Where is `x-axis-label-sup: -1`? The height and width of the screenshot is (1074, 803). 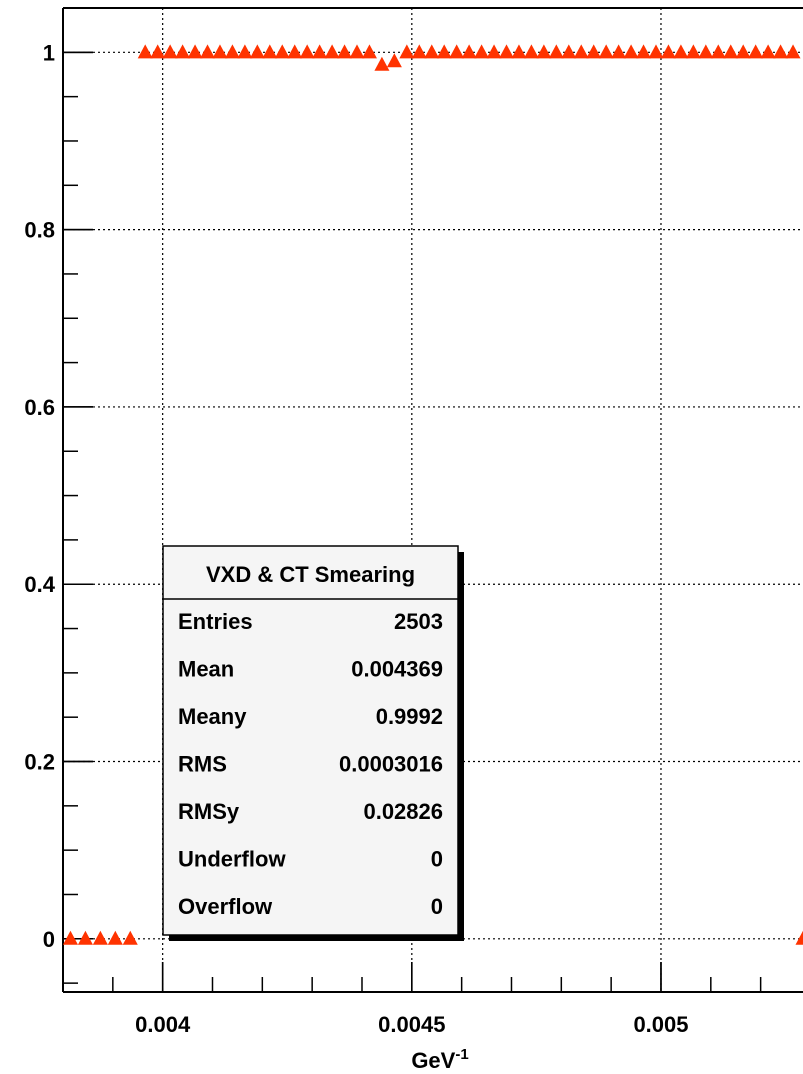 x-axis-label-sup: -1 is located at coordinates (461, 1054).